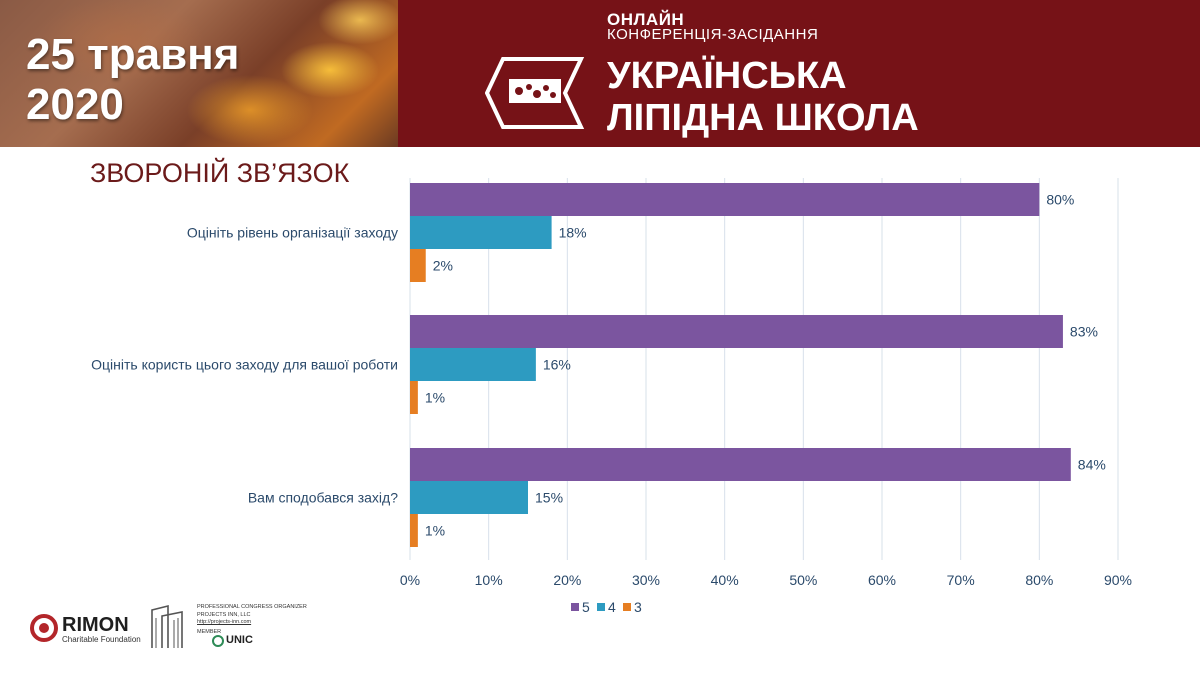 This screenshot has height=675, width=1200. Describe the element at coordinates (95, 625) in the screenshot. I see `rimon-name: RIMON` at that location.